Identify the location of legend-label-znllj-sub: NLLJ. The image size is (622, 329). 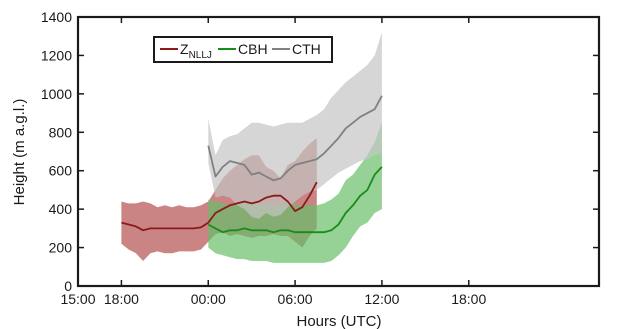
(200, 55).